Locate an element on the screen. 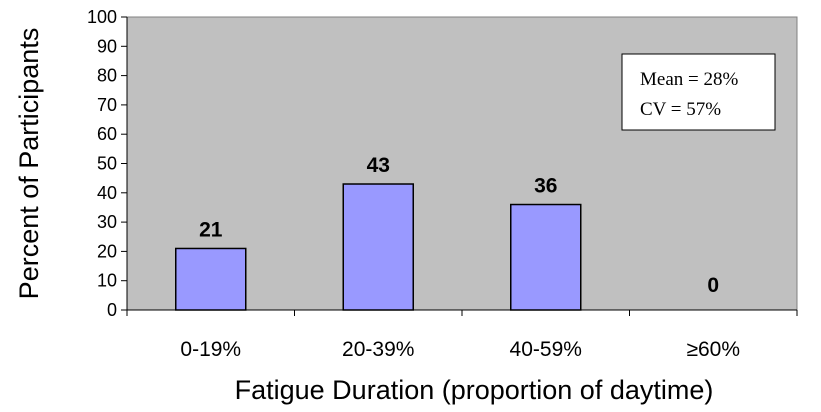 This screenshot has width=821, height=412. y-tick-label: 60 is located at coordinates (107, 134).